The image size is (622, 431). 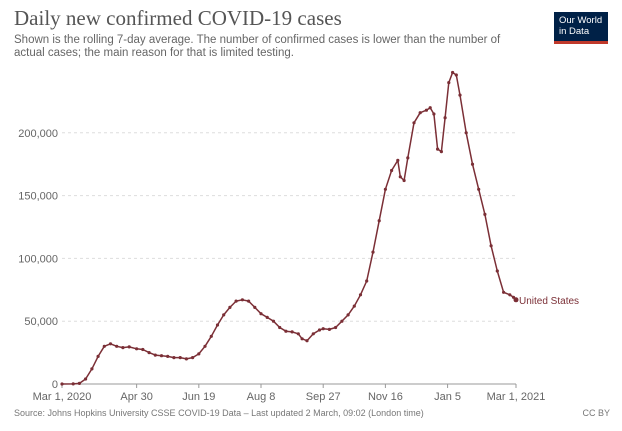 What do you see at coordinates (62, 397) in the screenshot?
I see `x-tick-label: Mar 1, 2020` at bounding box center [62, 397].